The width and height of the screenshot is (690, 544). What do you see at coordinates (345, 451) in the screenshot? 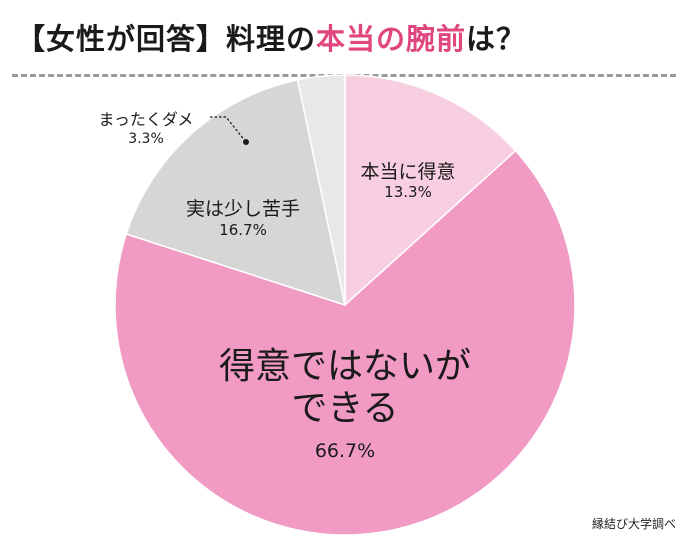
I see `slice-value-capable: 66.7%` at bounding box center [345, 451].